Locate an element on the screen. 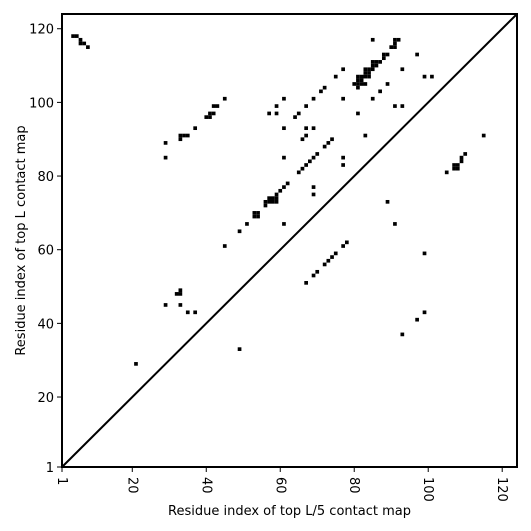 The height and width of the screenshot is (531, 531). y-tick-label: 20 is located at coordinates (45, 398).